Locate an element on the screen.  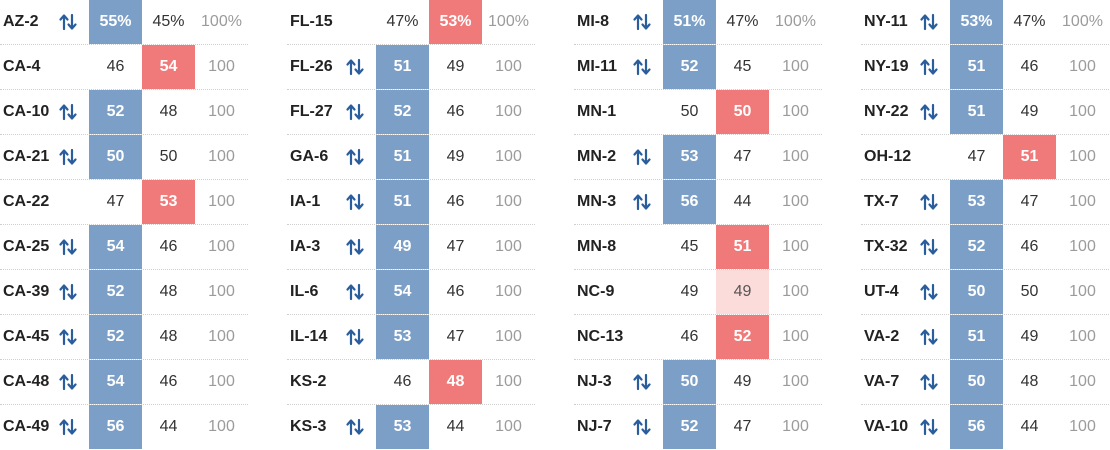
dem-share-cell: 45 is located at coordinates (689, 246).